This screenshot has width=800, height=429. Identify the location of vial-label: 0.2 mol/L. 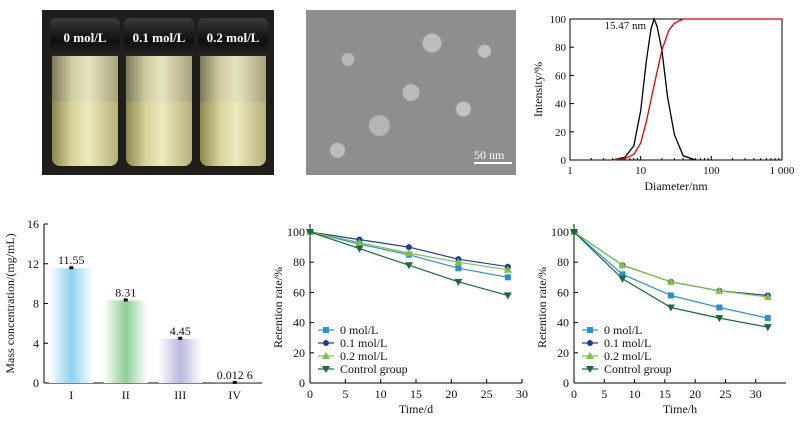
(233, 37).